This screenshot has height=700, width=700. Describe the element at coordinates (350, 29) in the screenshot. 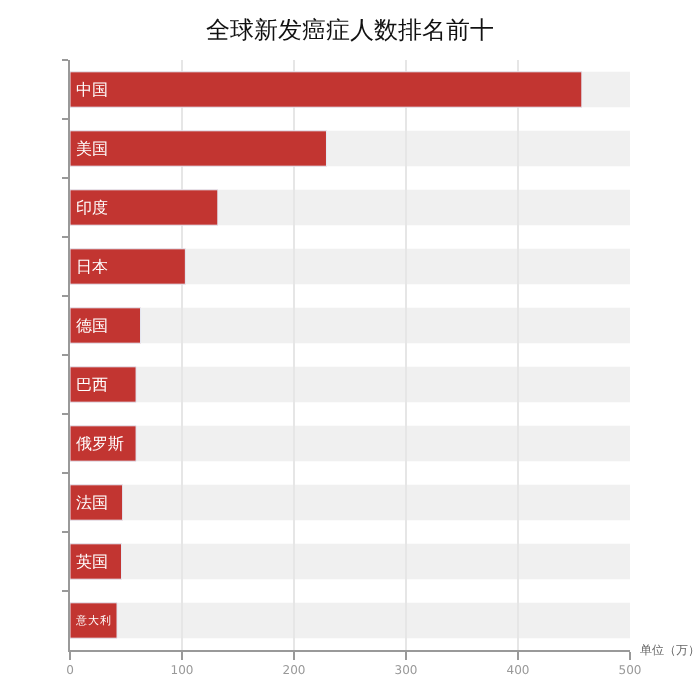

I see `chart-title: 全球新发癌症人数排名前十` at that location.